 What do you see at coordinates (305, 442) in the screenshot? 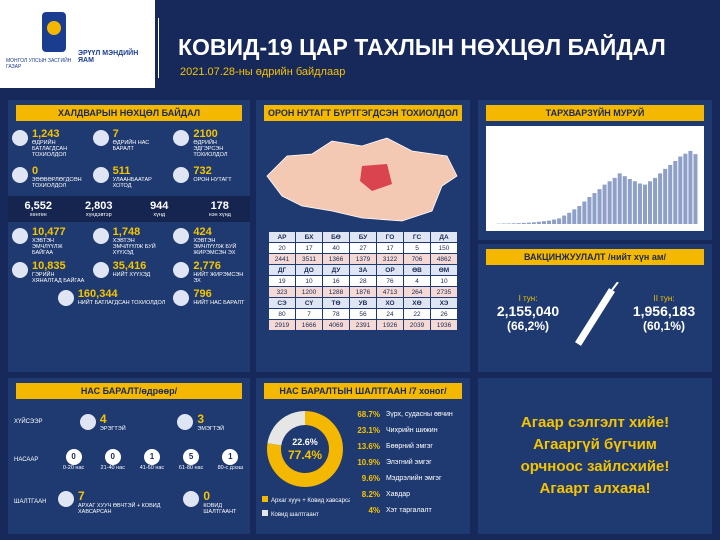
I see `pie-label: 22.6%` at bounding box center [305, 442].